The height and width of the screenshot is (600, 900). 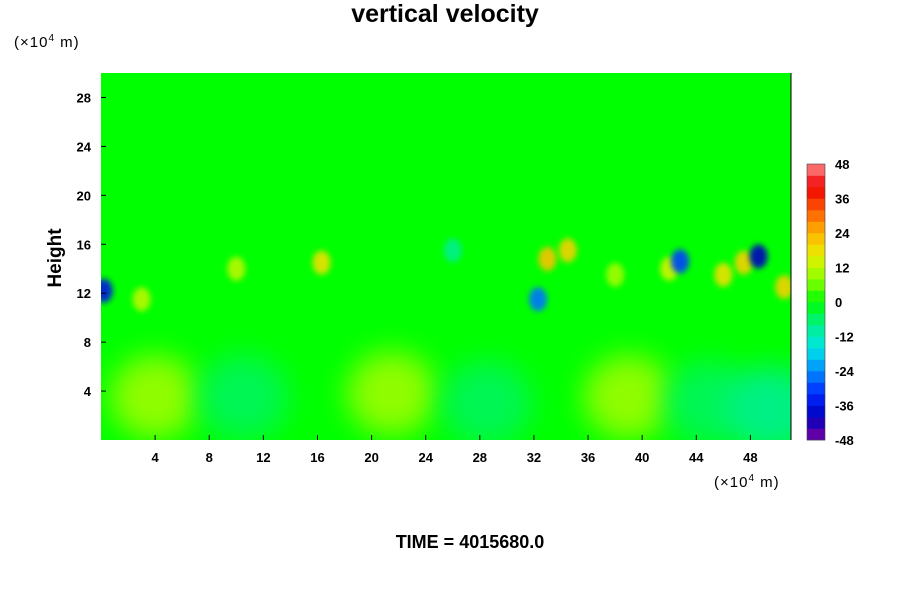 I want to click on x-tick-label: 24, so click(x=425, y=457).